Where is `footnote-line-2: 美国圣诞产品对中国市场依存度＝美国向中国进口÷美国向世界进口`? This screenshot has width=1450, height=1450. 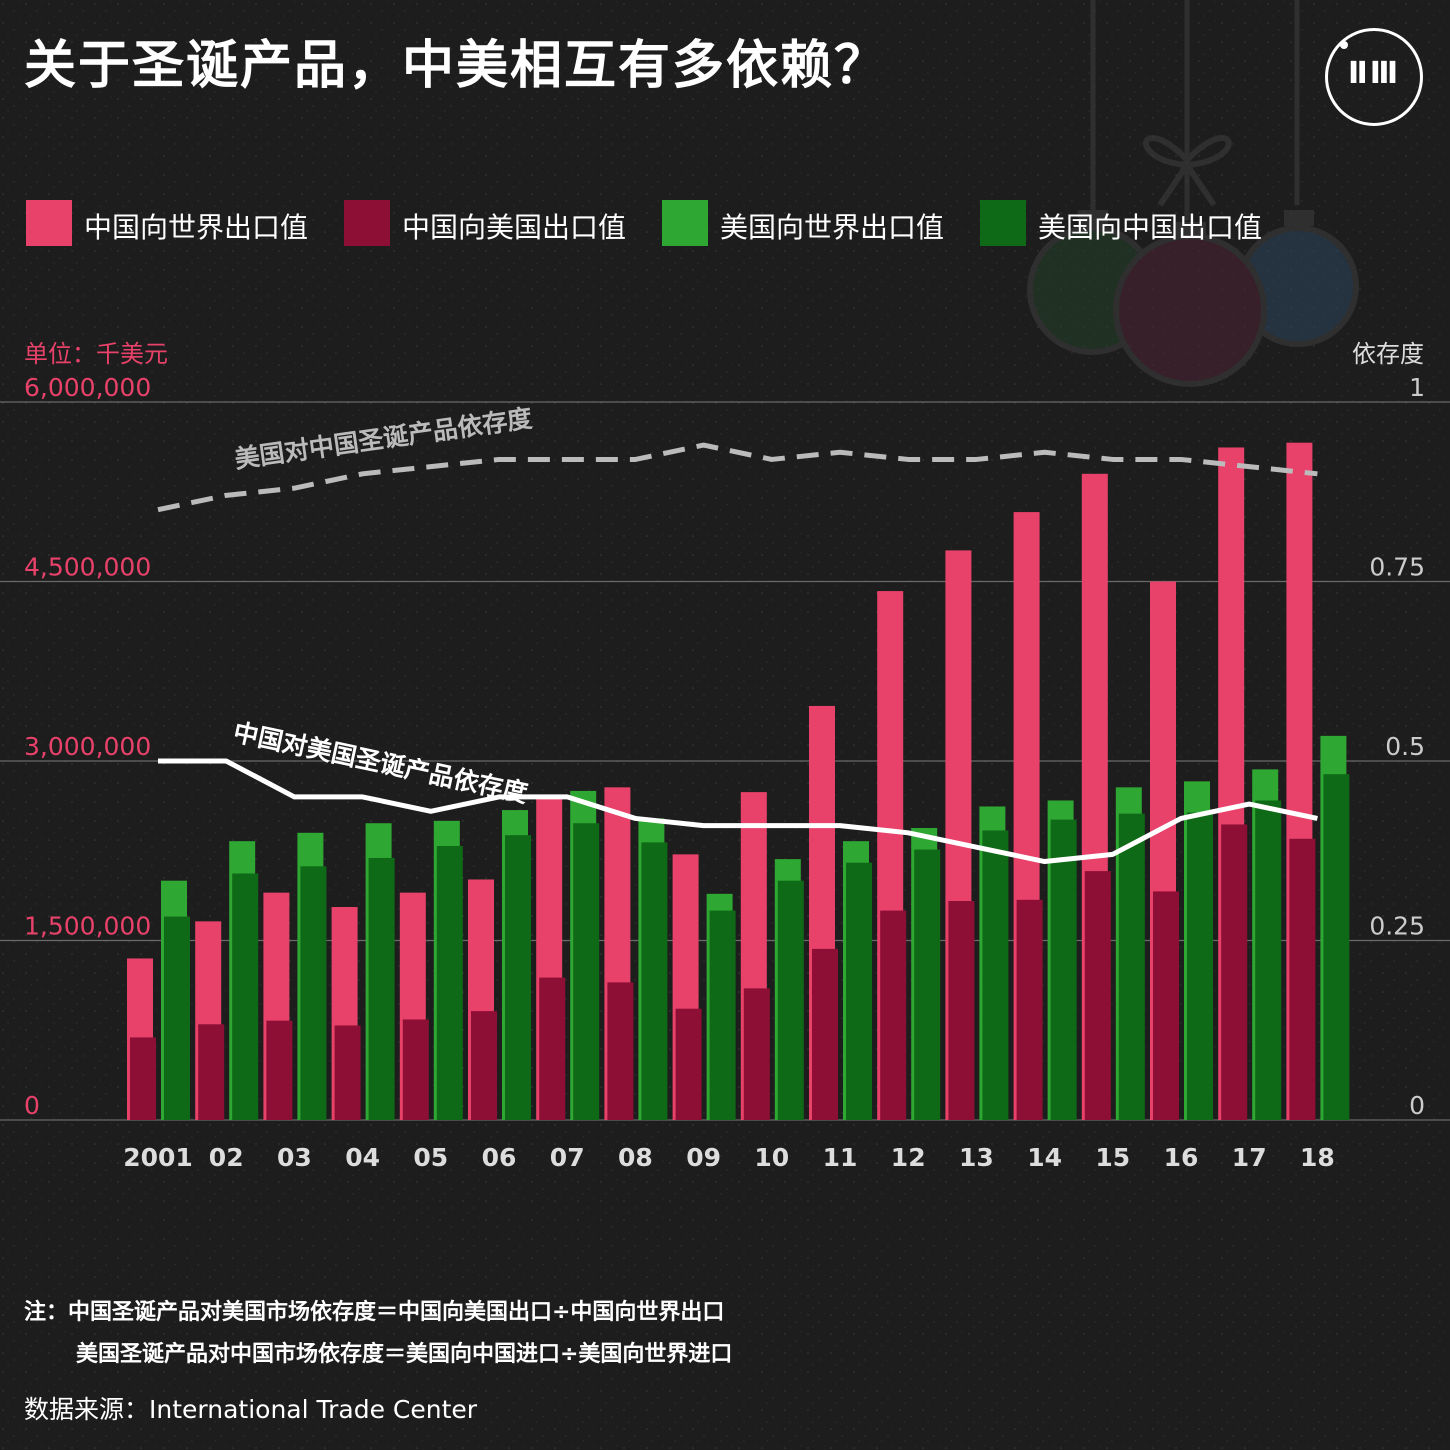
footnote-line-2: 美国圣诞产品对中国市场依存度＝美国向中国进口÷美国向世界进口 is located at coordinates (404, 1354).